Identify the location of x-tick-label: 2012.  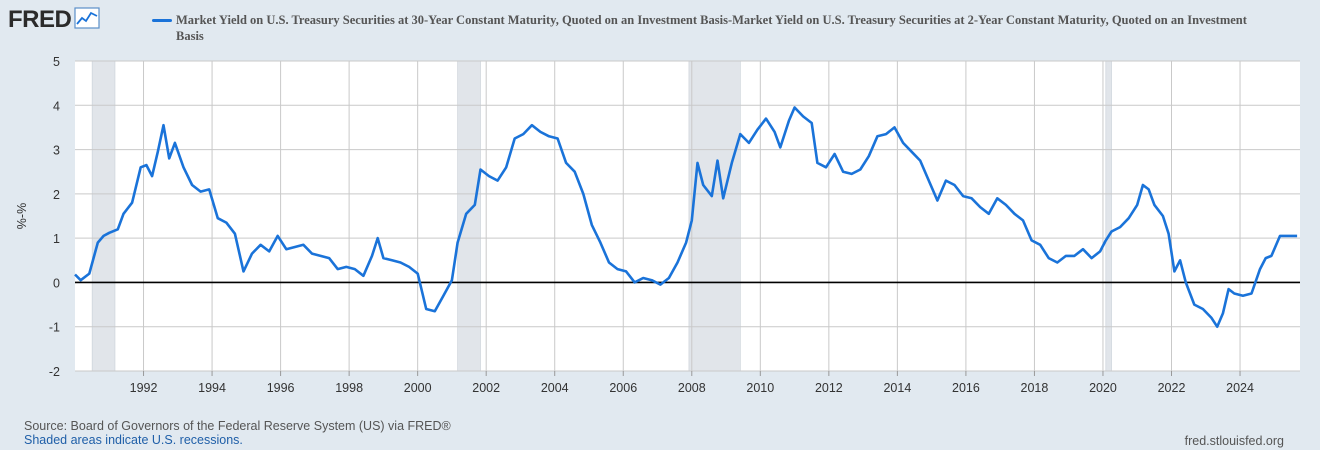
(829, 388).